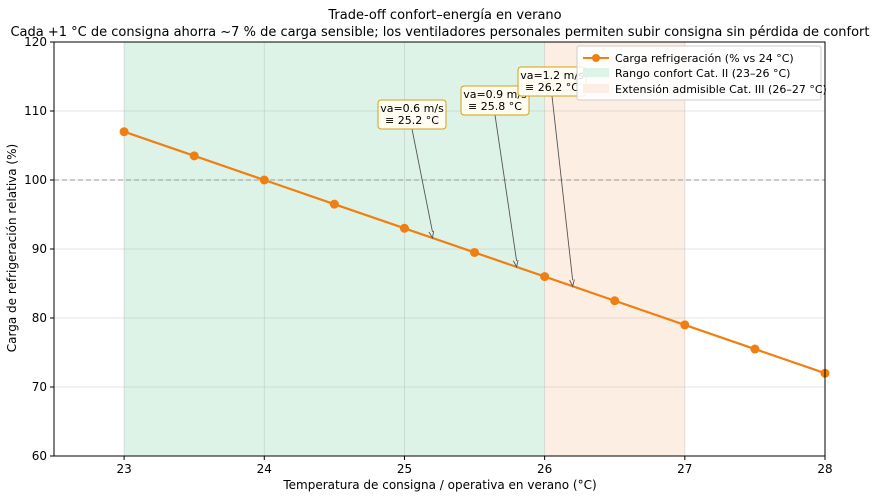 Image resolution: width=875 pixels, height=500 pixels. What do you see at coordinates (552, 75) in the screenshot?
I see `annotation-text: va=1.2 m/s` at bounding box center [552, 75].